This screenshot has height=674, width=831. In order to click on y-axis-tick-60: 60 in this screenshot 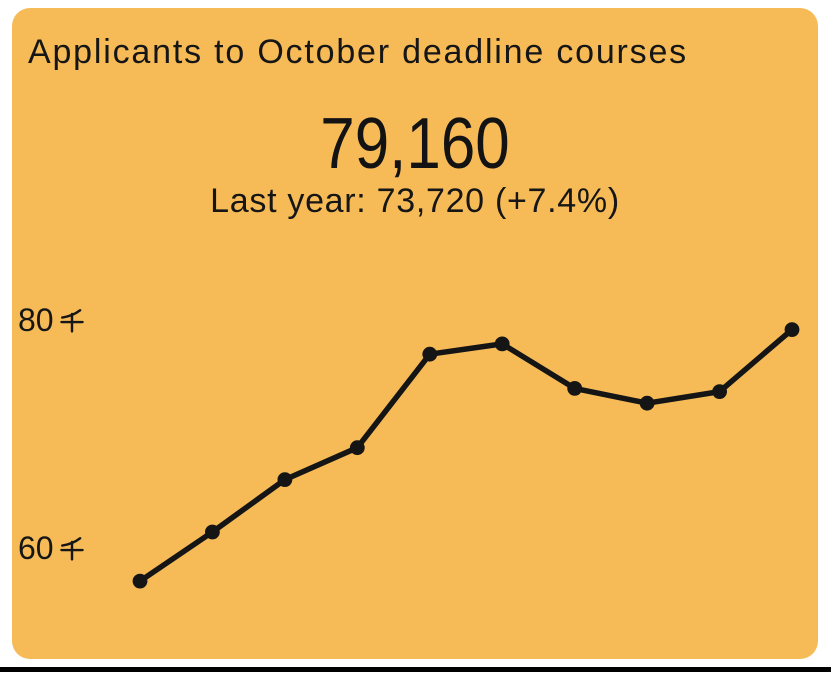, I will do `click(51, 548)`.